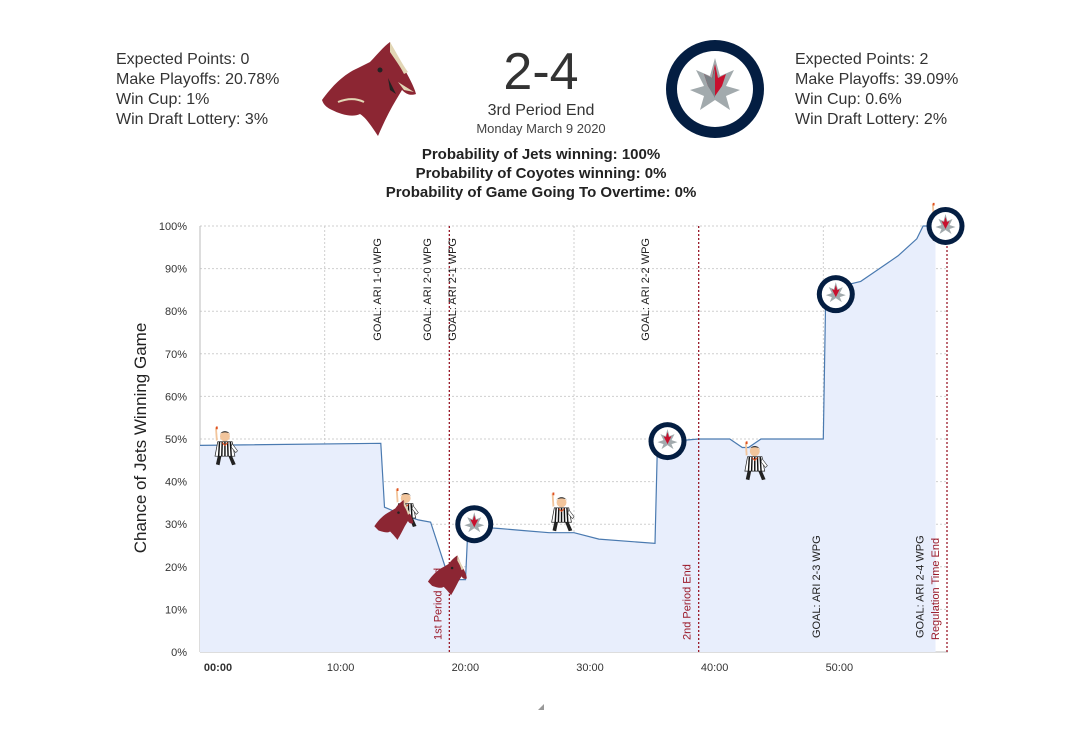 This screenshot has width=1080, height=735. I want to click on y-tick-label: 100%, so click(173, 227).